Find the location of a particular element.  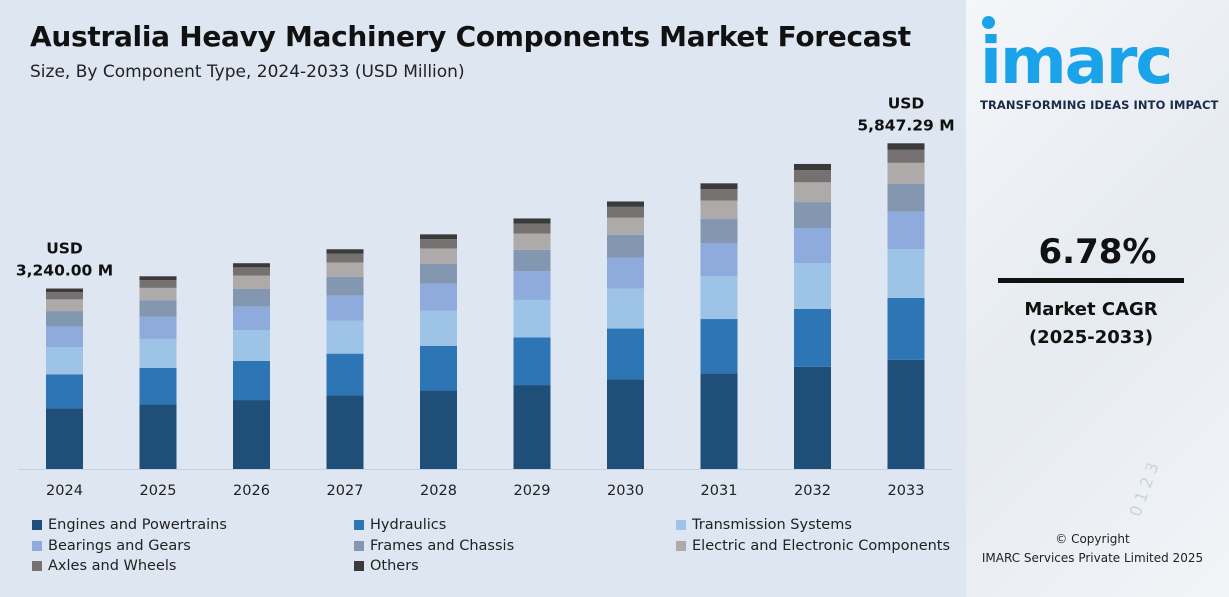

bar-2027 is located at coordinates (345, 359).